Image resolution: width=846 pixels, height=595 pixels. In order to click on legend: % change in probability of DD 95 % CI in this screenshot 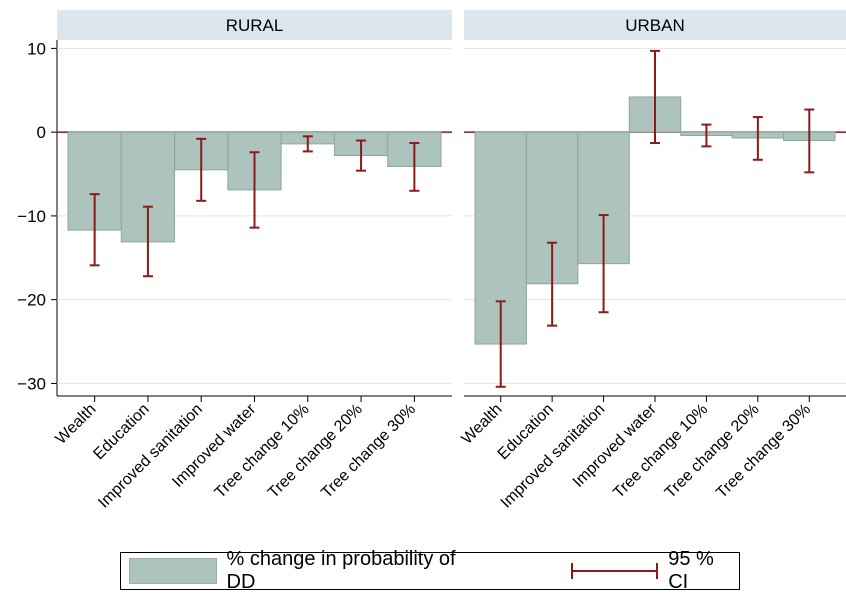, I will do `click(430, 570)`.